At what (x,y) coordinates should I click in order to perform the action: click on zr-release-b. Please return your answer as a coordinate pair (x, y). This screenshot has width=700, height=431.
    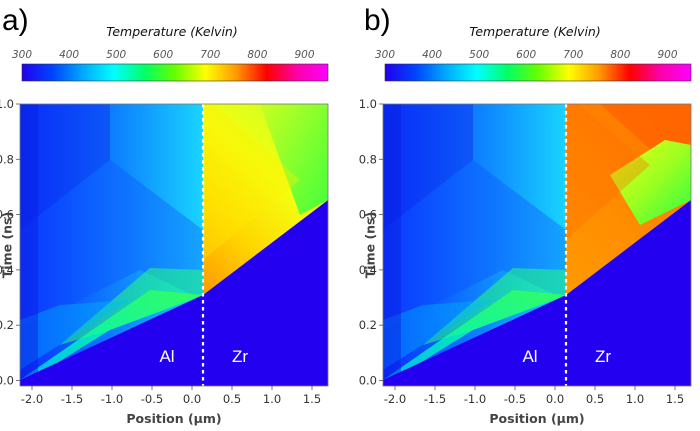
    Looking at the image, I should click on (650, 182).